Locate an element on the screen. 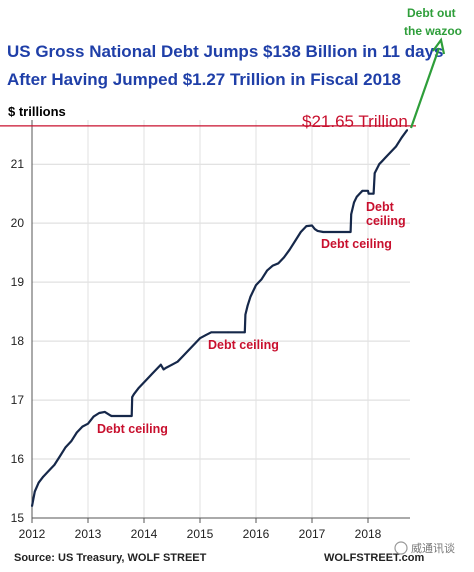 The image size is (474, 572). annotation-debt-ceiling-2017-line2: ceiling is located at coordinates (386, 221).